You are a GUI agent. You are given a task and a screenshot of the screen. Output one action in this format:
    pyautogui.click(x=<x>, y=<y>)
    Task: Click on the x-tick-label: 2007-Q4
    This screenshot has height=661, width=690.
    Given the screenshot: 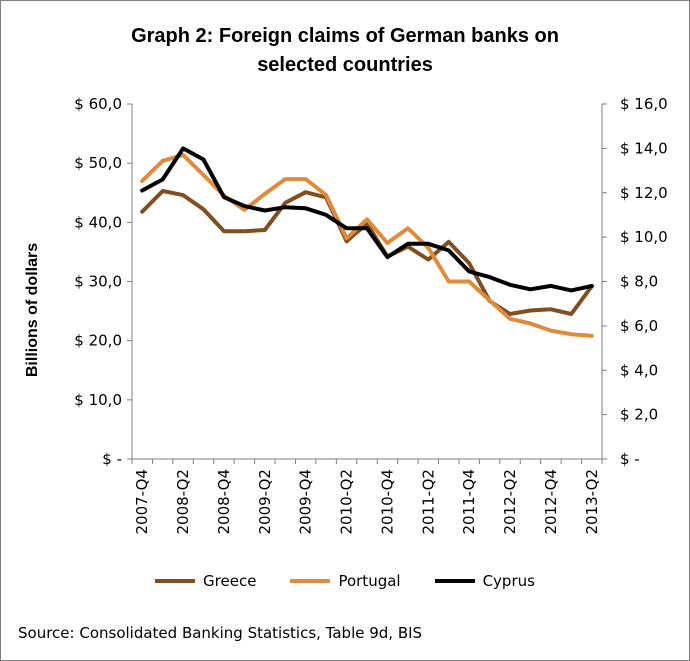 What is the action you would take?
    pyautogui.click(x=142, y=502)
    